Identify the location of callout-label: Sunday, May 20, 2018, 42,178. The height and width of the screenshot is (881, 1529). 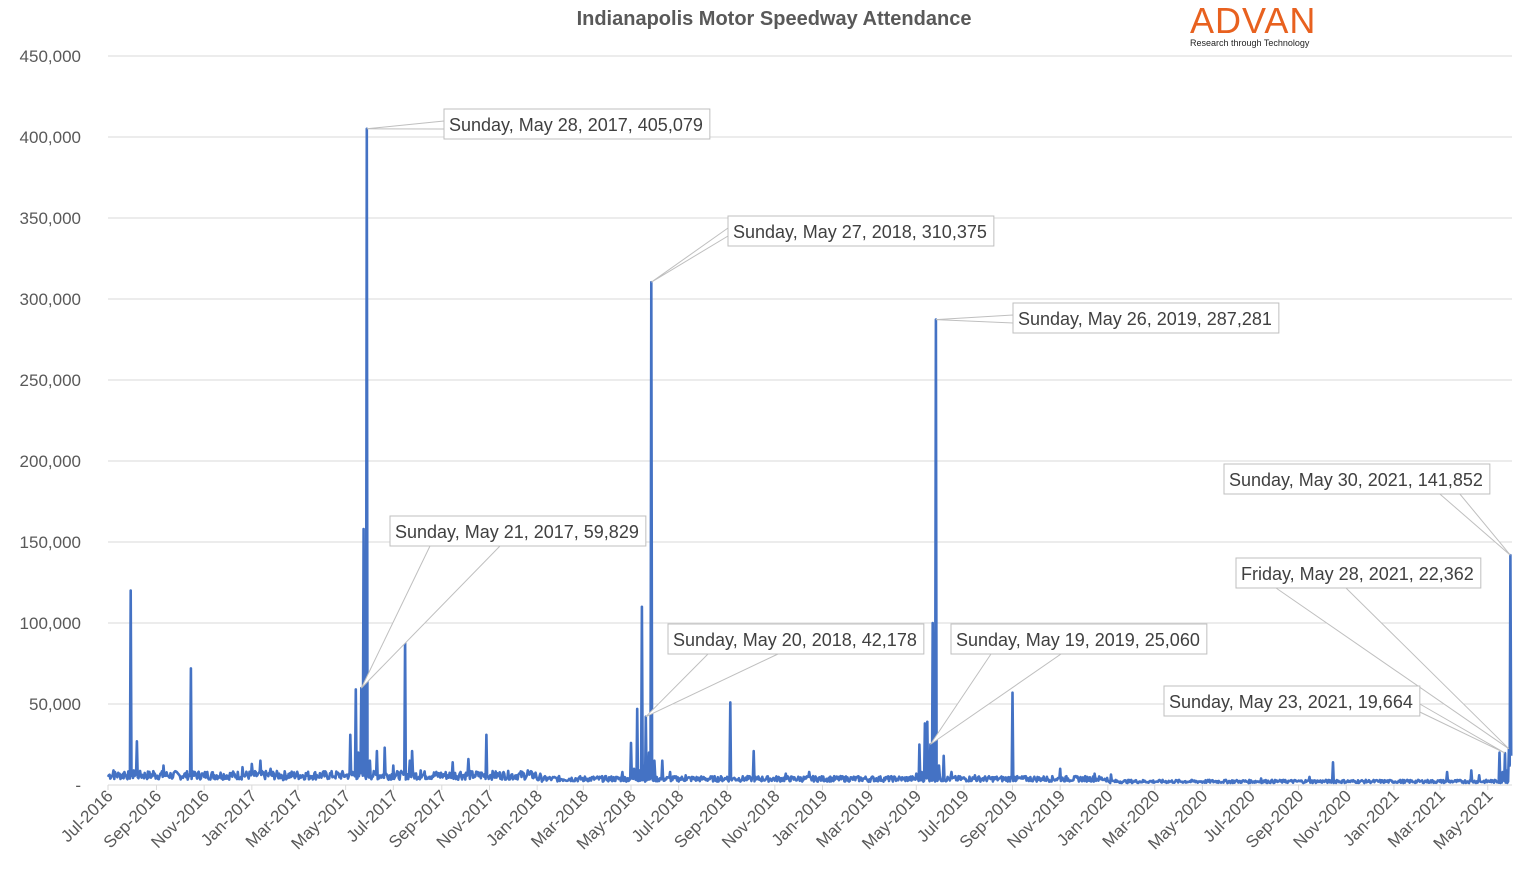
(795, 640).